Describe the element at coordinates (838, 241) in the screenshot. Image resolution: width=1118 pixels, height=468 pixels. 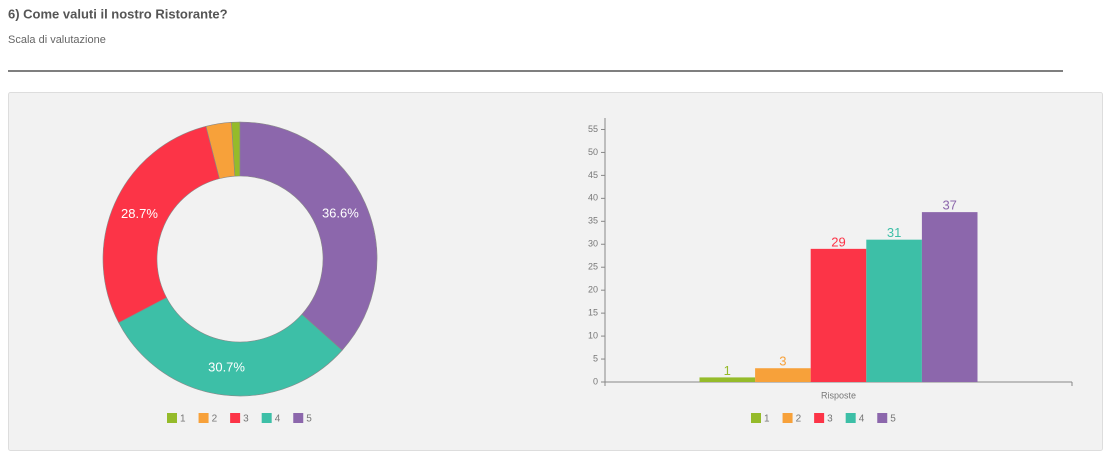
I see `bar-value-label: 29` at that location.